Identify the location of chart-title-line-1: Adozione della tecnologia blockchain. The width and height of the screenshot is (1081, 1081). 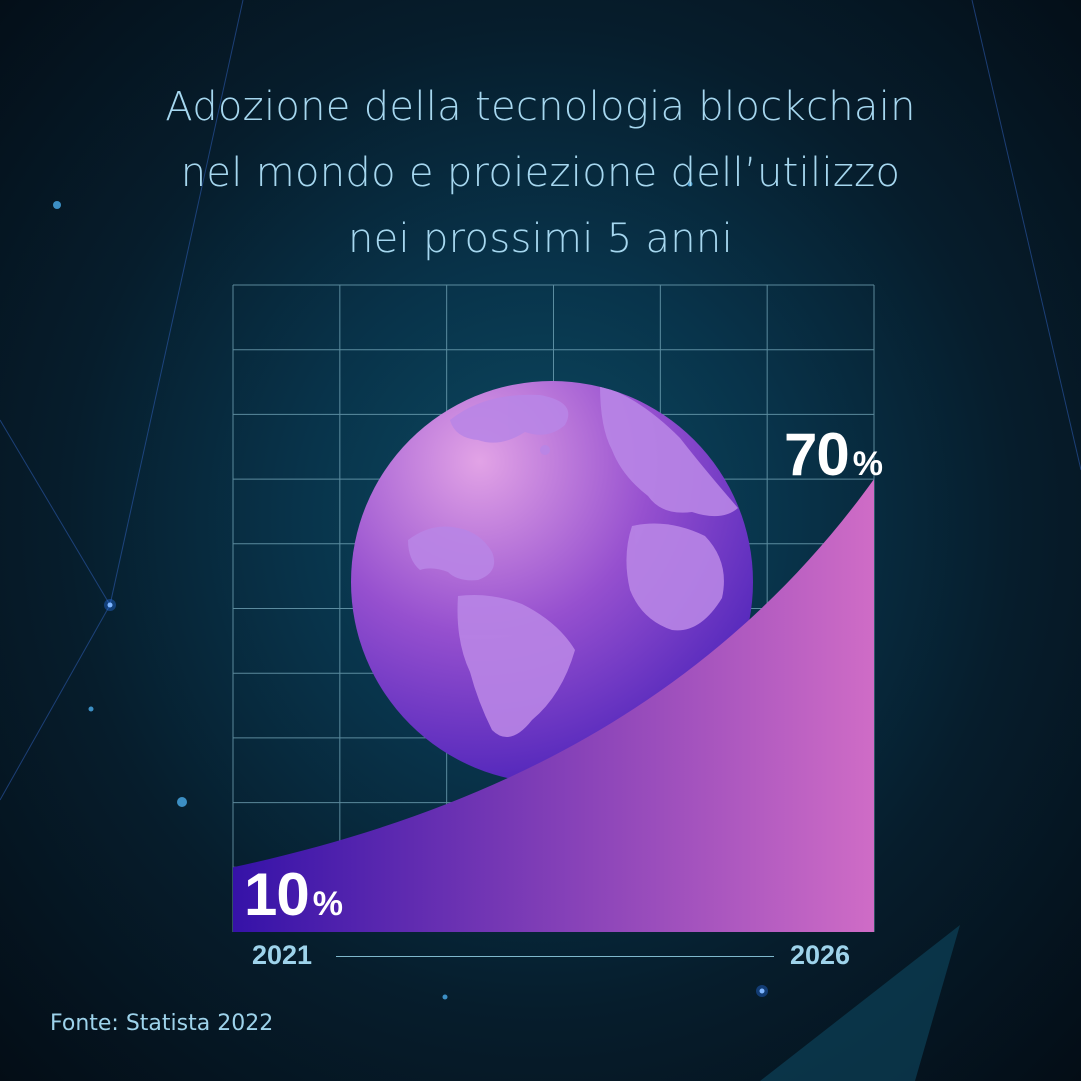
(540, 107).